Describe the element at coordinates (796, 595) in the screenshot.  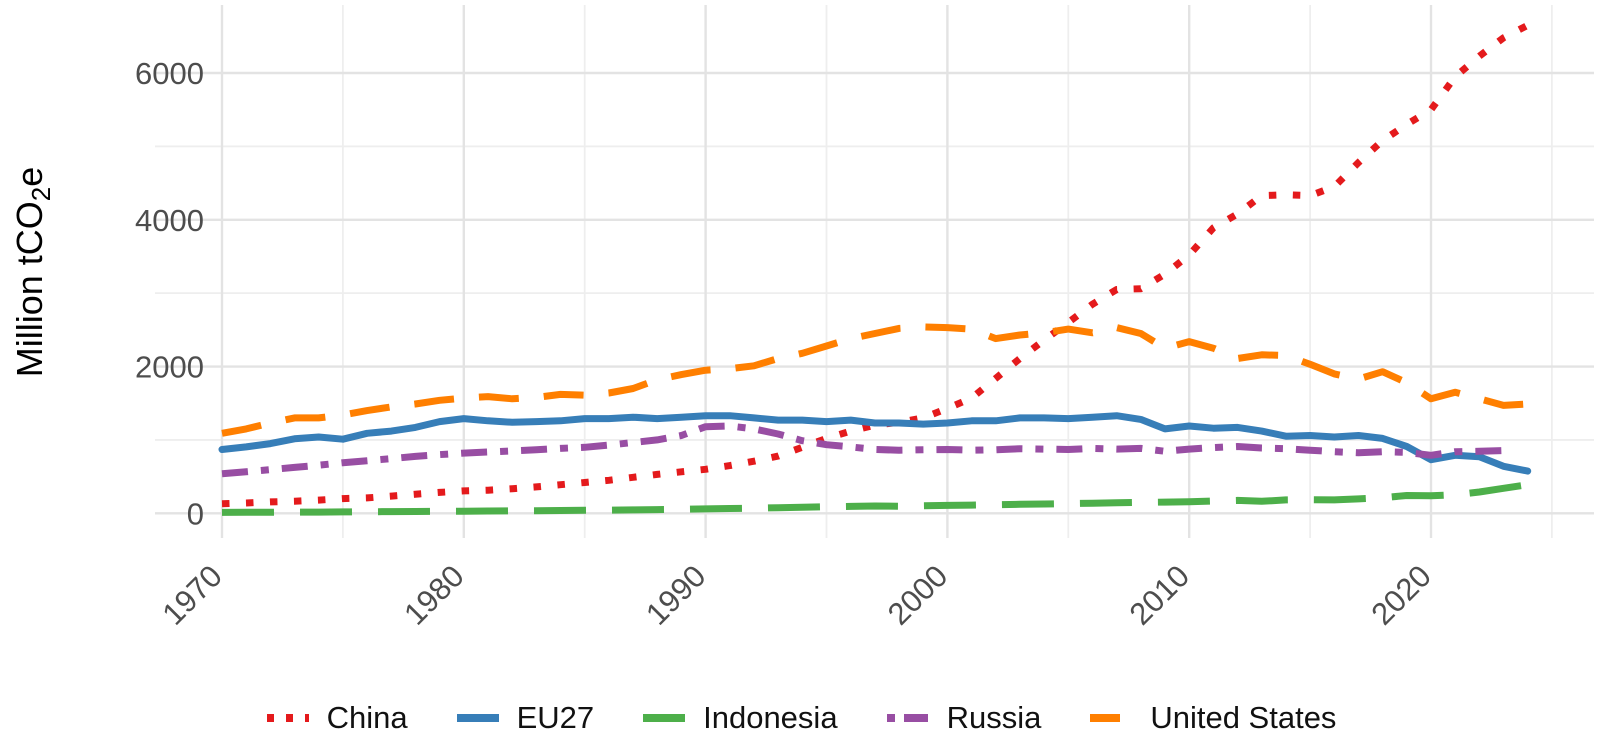
I see `x-axis-tick-labels: 1970 1980 1990 2000 2010 2020` at that location.